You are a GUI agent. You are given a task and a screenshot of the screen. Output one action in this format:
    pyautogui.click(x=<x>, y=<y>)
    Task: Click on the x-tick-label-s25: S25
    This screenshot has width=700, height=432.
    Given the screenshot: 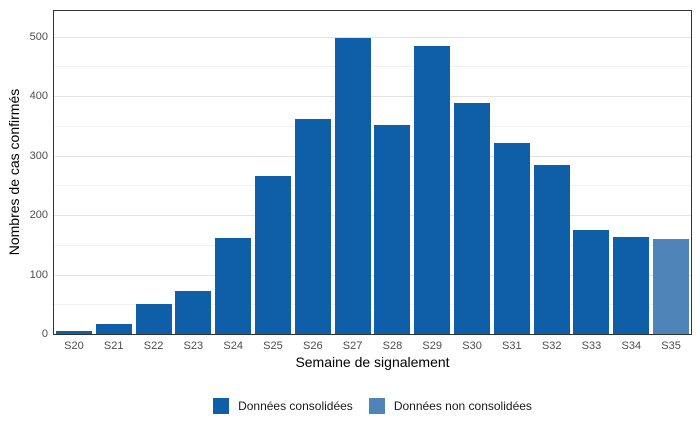 What is the action you would take?
    pyautogui.click(x=273, y=346)
    